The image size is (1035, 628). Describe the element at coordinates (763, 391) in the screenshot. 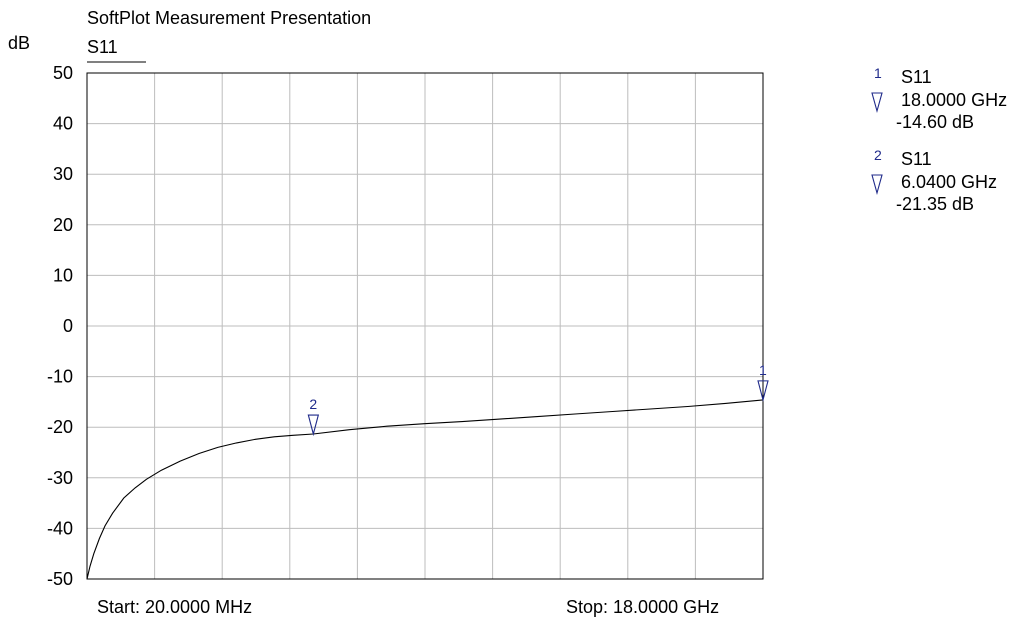

I see `marker-1-triangle` at that location.